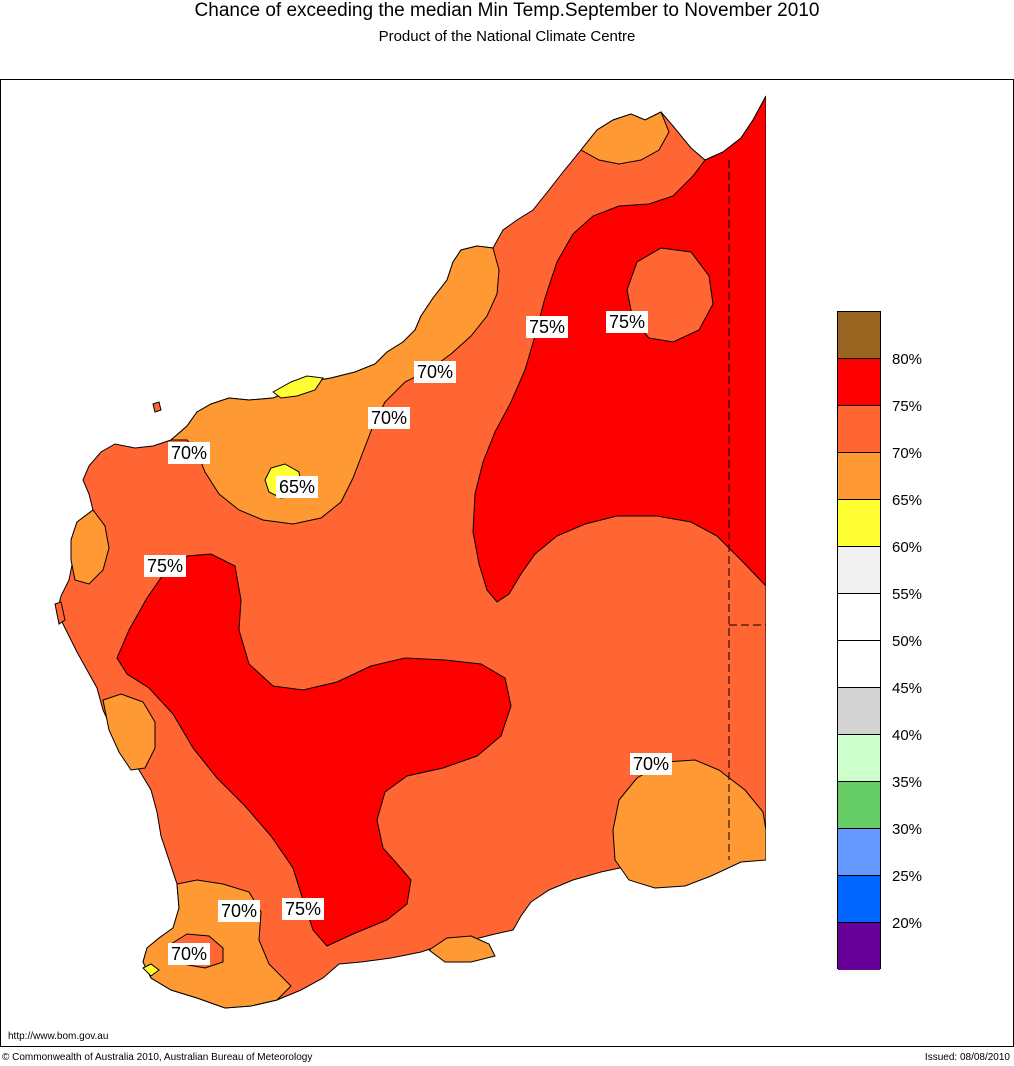 The width and height of the screenshot is (1014, 1066). I want to click on legend-tick-label: 35%, so click(907, 782).